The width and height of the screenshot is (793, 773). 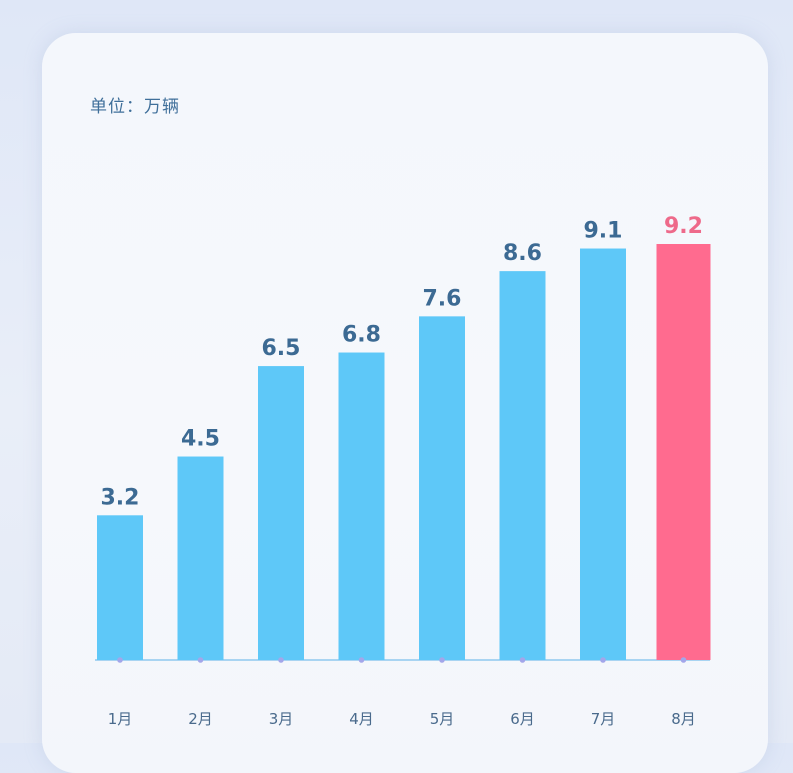 What do you see at coordinates (281, 348) in the screenshot?
I see `value-label-3: 6.5` at bounding box center [281, 348].